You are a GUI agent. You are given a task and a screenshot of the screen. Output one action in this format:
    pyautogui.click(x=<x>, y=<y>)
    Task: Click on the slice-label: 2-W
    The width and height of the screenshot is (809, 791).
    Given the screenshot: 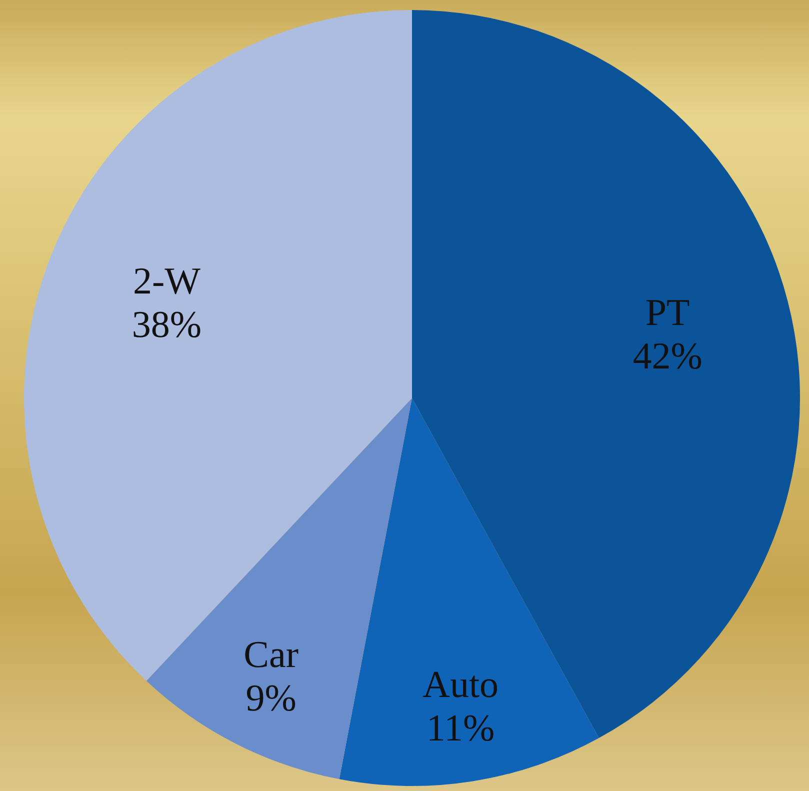 What is the action you would take?
    pyautogui.click(x=166, y=281)
    